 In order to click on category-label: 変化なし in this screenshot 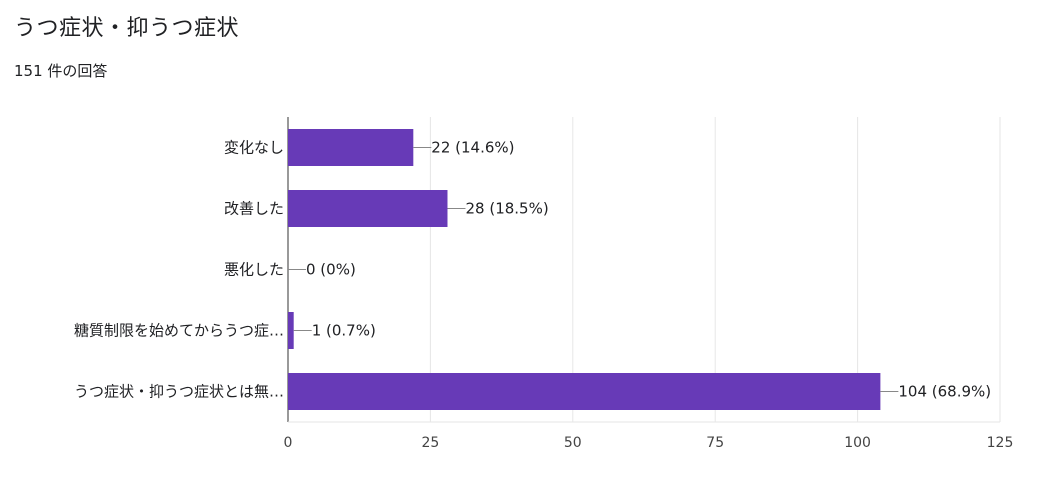, I will do `click(254, 148)`.